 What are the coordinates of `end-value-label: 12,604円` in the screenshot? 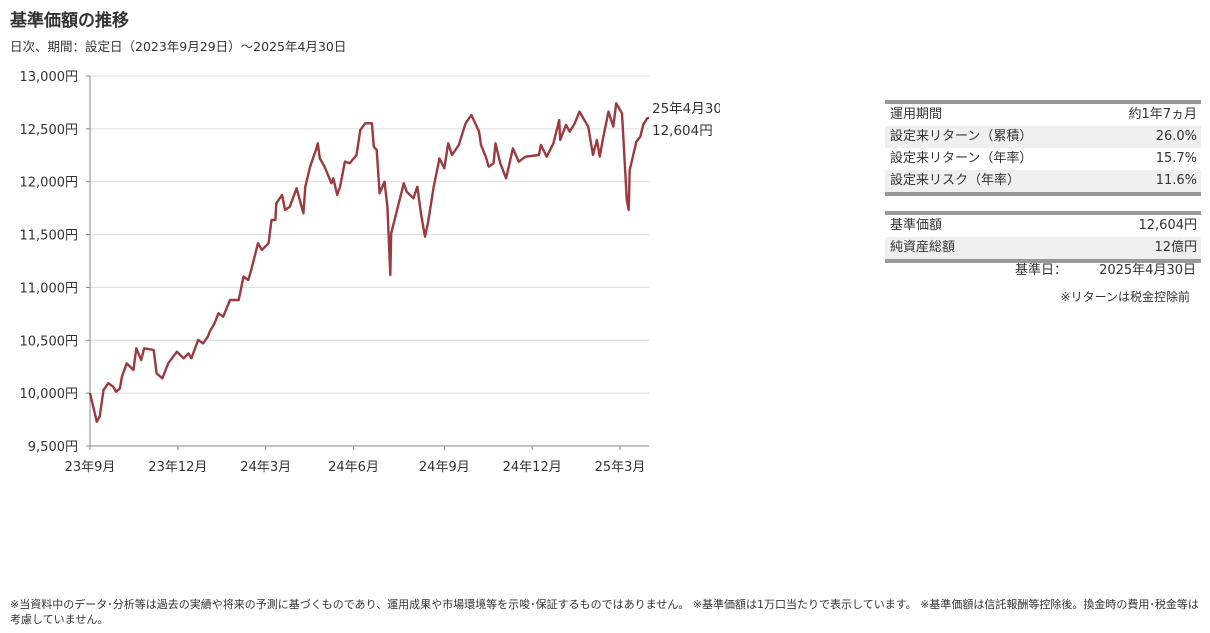 It's located at (682, 131).